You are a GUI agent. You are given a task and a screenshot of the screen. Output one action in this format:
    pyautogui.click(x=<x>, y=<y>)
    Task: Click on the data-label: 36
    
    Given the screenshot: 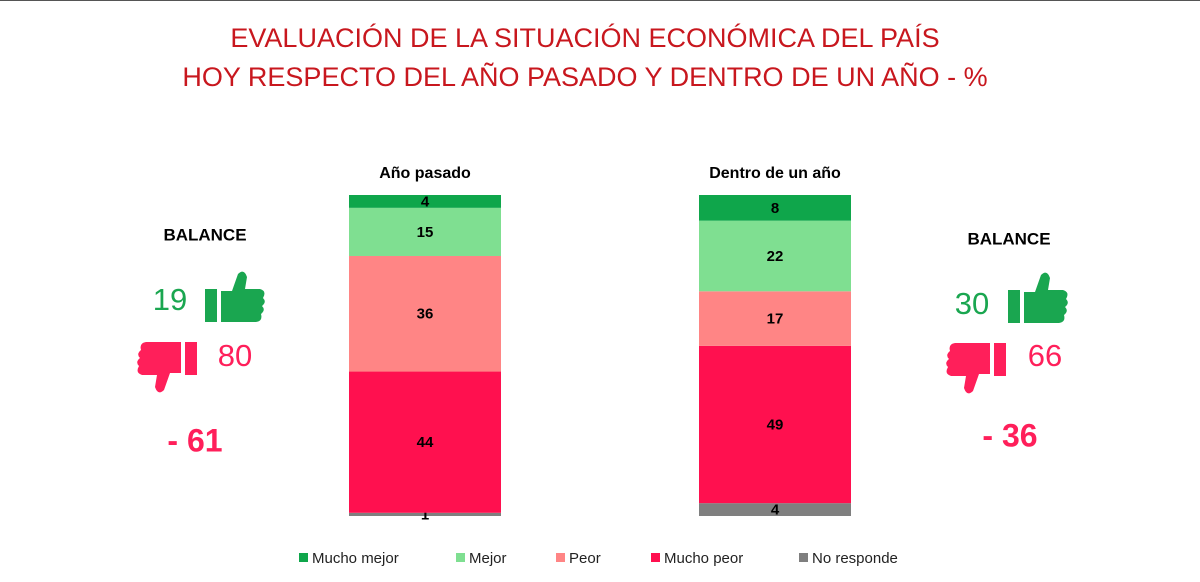 What is the action you would take?
    pyautogui.click(x=425, y=314)
    